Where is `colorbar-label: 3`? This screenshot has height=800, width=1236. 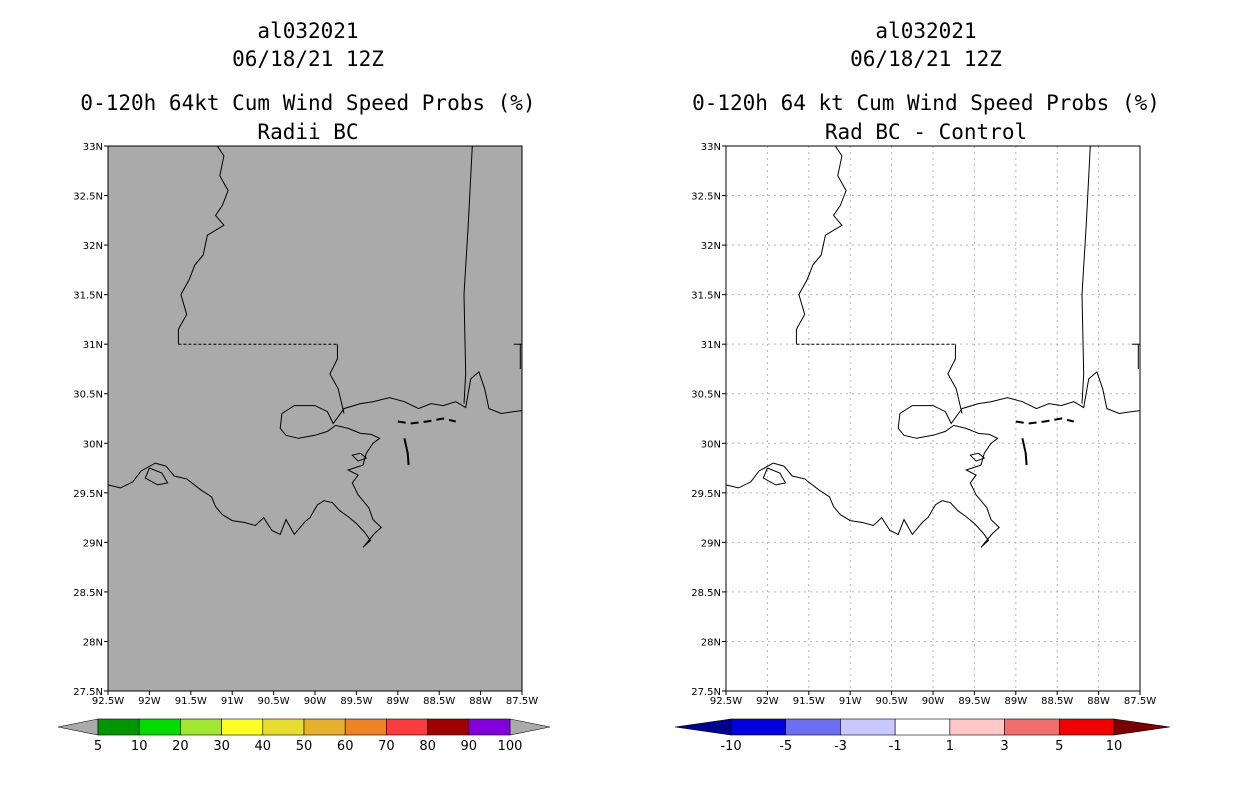 colorbar-label: 3 is located at coordinates (1004, 746).